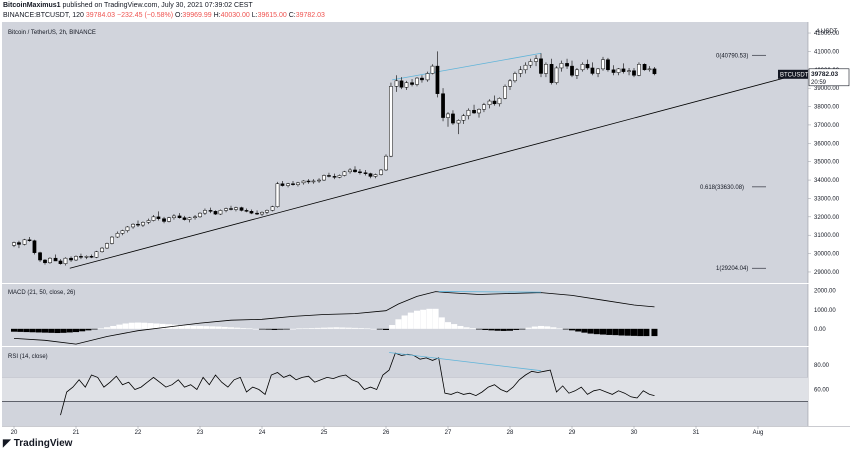 The width and height of the screenshot is (850, 453). Describe the element at coordinates (827, 52) in the screenshot. I see `price-axis-label: 41000.00` at that location.